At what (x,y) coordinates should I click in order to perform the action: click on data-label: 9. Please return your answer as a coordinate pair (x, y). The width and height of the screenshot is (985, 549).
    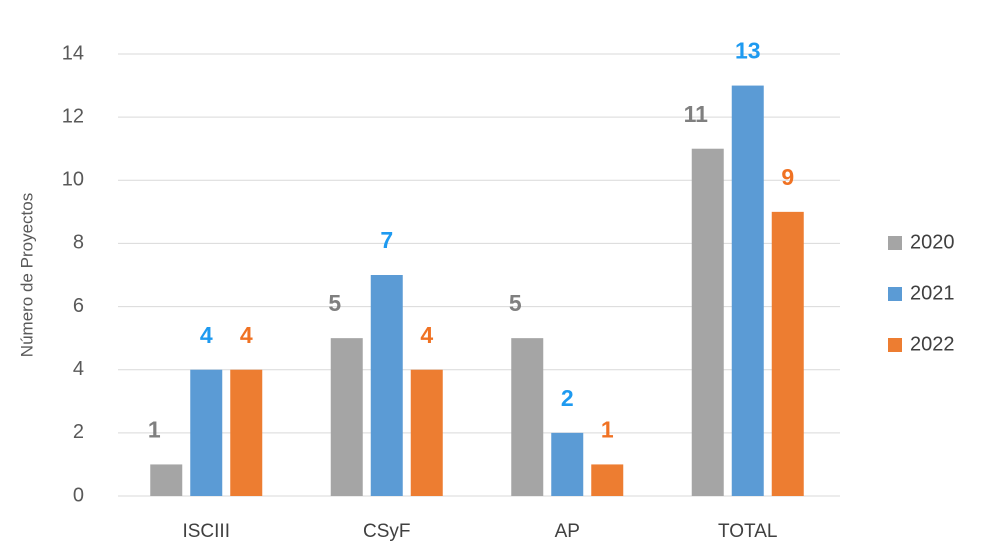
    Looking at the image, I should click on (787, 177).